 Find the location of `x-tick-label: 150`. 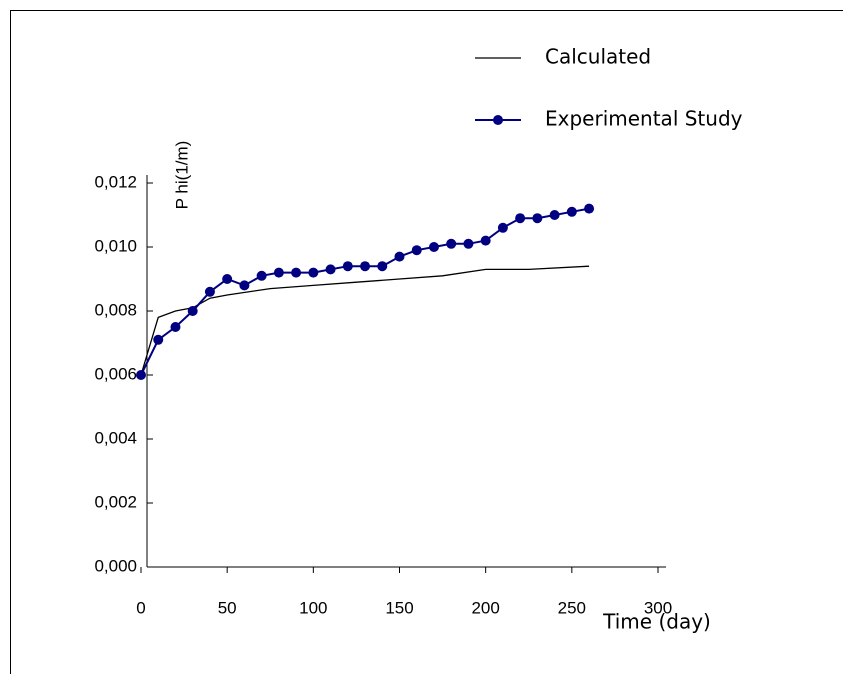

x-tick-label: 150 is located at coordinates (399, 607).